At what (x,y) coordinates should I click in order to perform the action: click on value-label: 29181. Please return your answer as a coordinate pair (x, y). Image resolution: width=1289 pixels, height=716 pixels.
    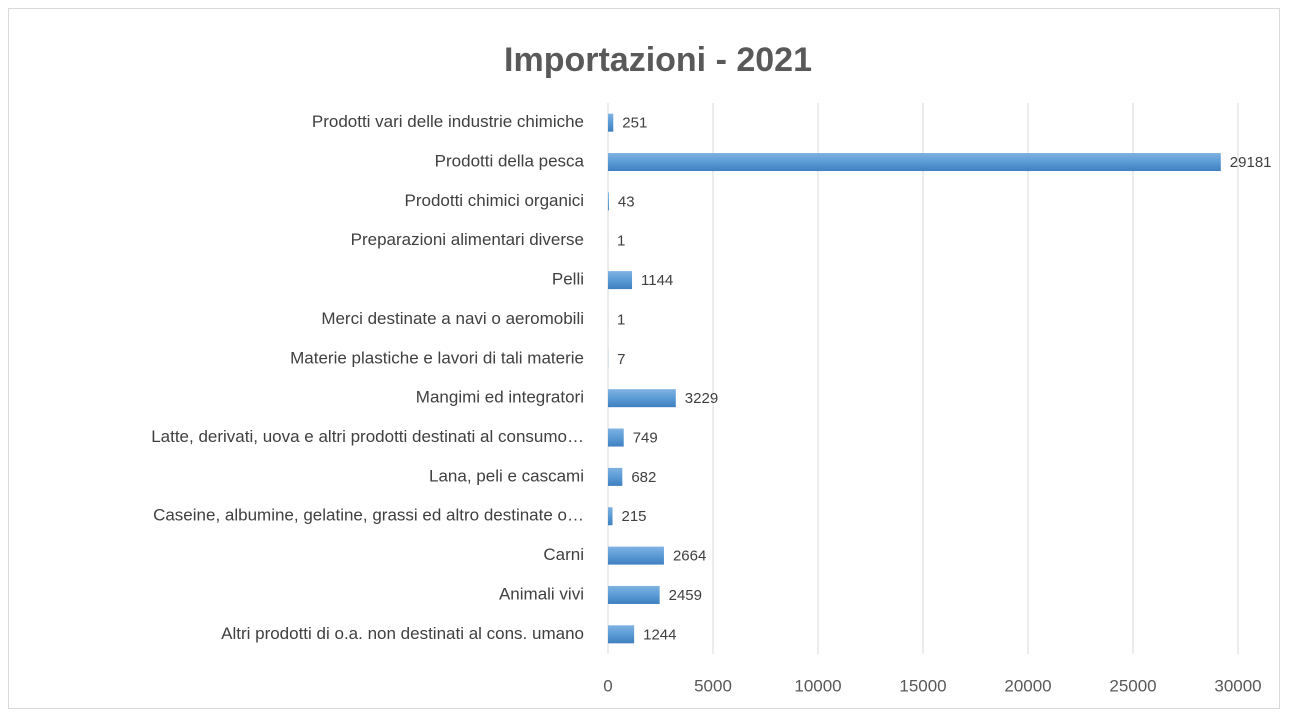
    Looking at the image, I should click on (1251, 162).